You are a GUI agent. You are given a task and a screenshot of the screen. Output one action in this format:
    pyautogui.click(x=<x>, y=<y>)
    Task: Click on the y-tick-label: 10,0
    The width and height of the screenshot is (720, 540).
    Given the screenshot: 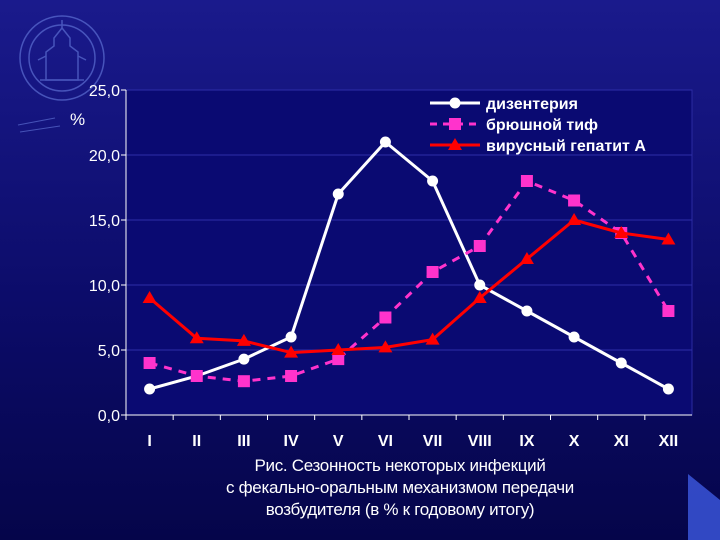 What is the action you would take?
    pyautogui.click(x=104, y=286)
    